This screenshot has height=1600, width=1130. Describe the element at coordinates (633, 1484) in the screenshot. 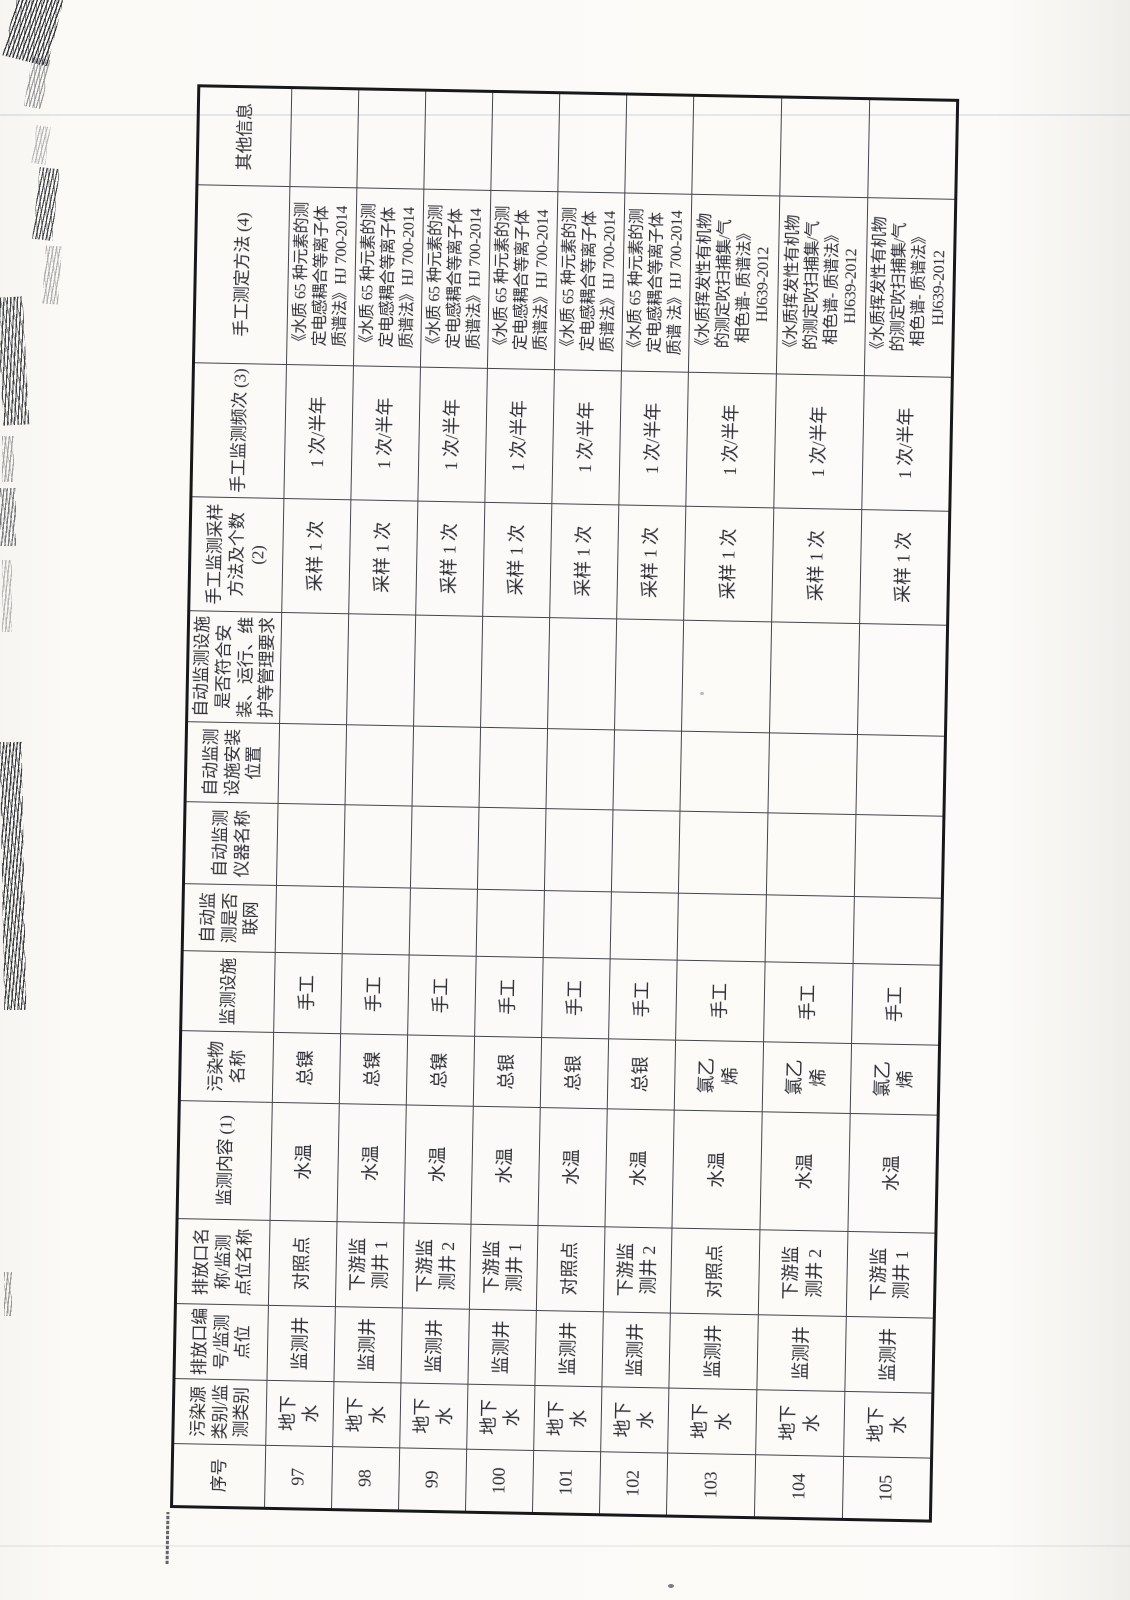

I see `table-cell: 102` at that location.